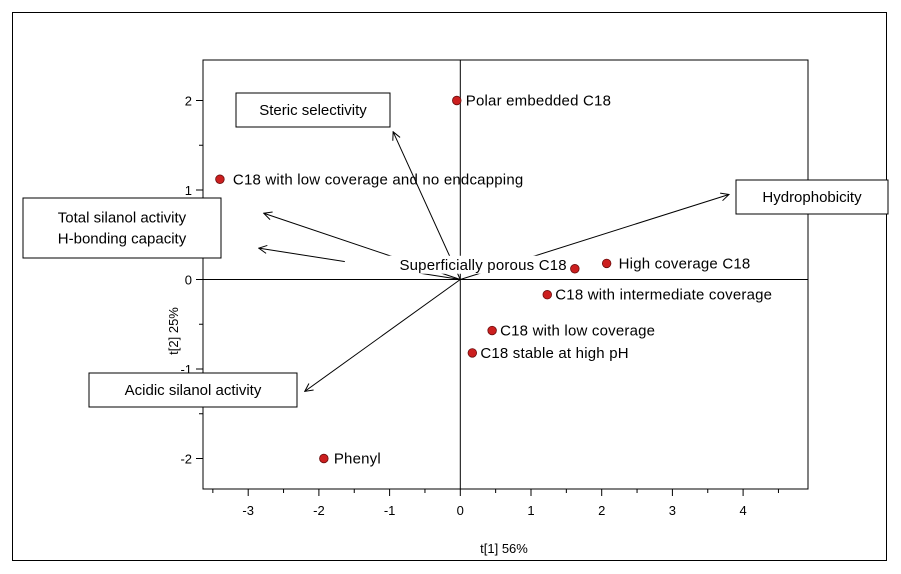  I want to click on y-tick-label: 0, so click(188, 280).